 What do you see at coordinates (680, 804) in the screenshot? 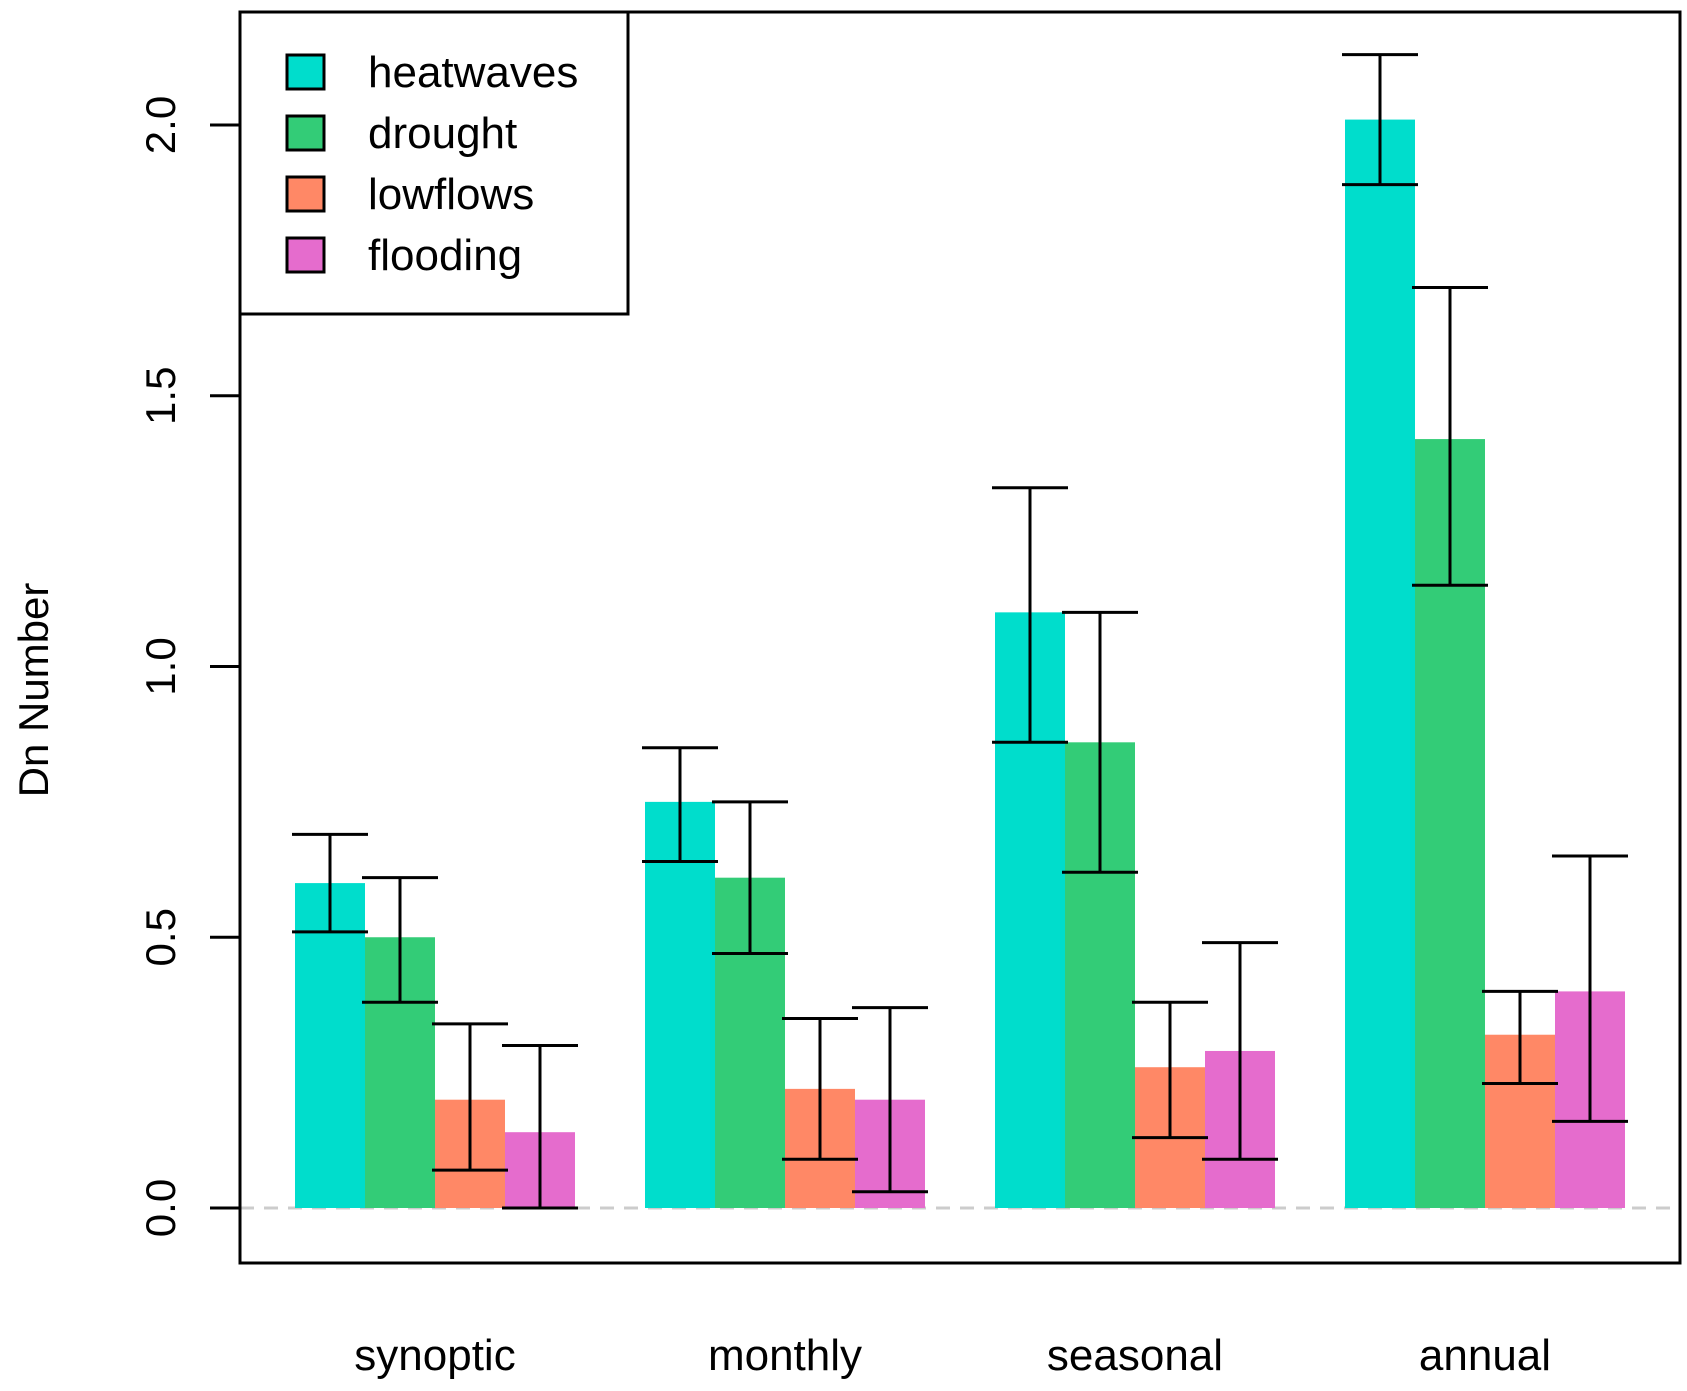
I see `error-bar-heatwaves-monthly` at bounding box center [680, 804].